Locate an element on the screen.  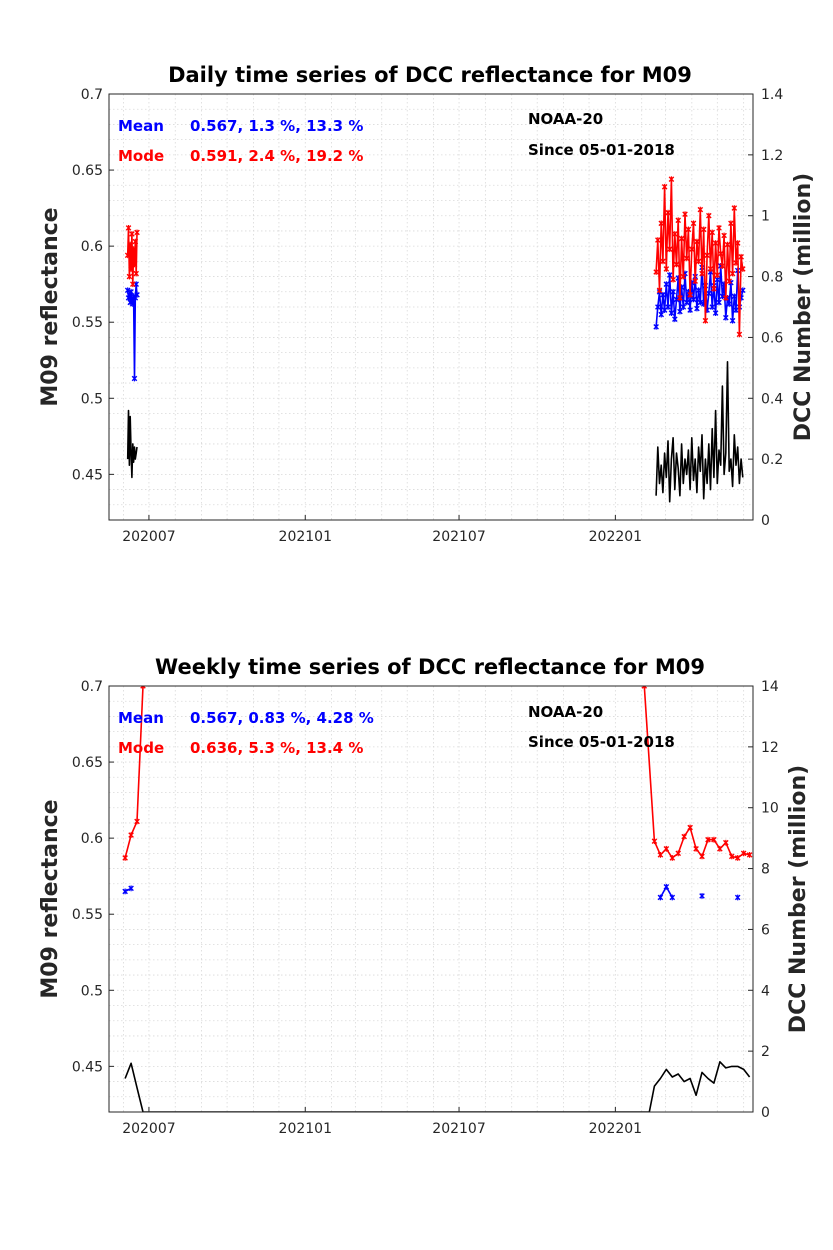
y2-tick-label: 4 is located at coordinates (765, 991).